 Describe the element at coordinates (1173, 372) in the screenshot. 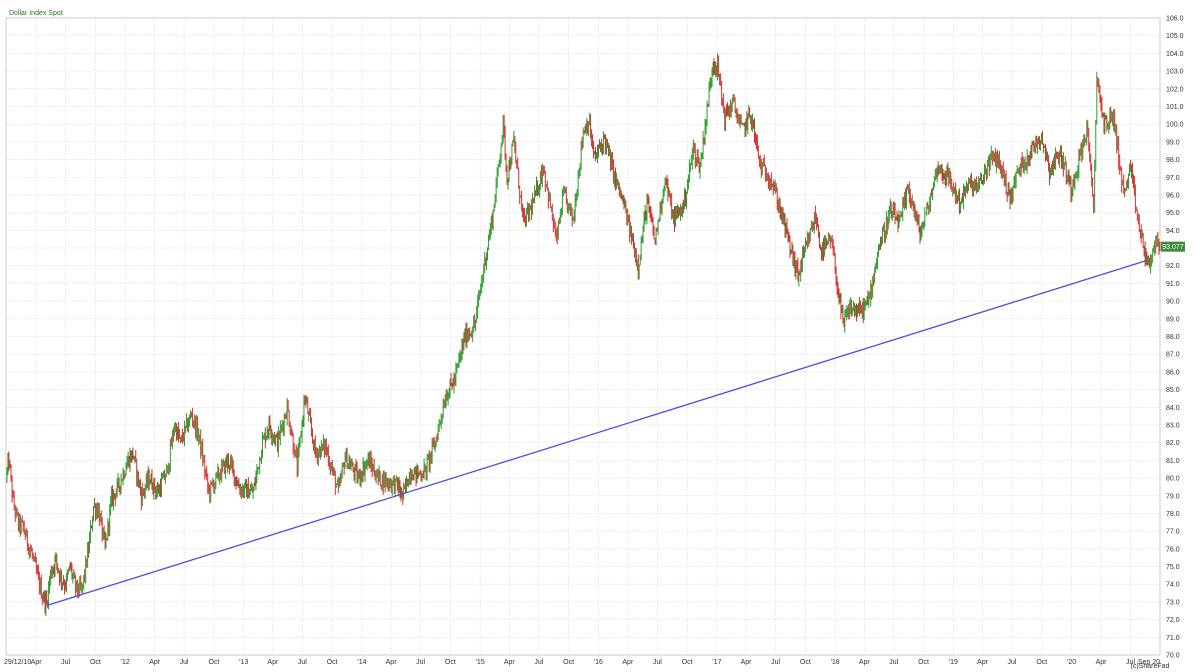

I see `y-tick-label: 86.0` at that location.